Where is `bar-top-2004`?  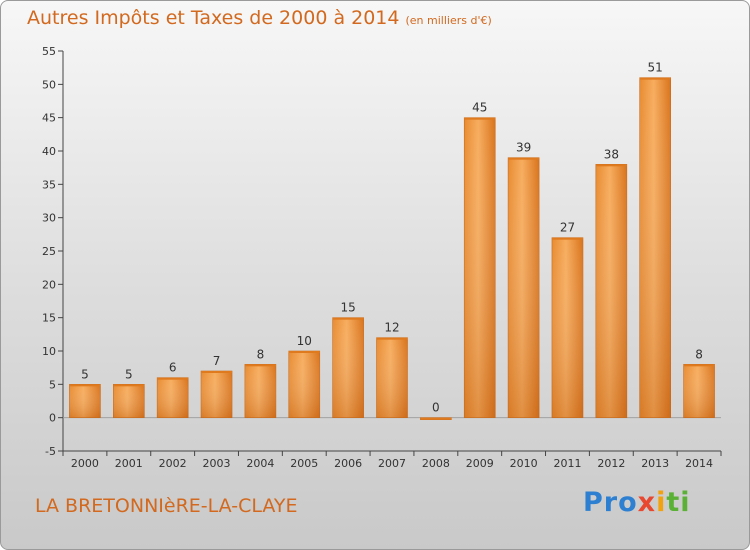 bar-top-2004 is located at coordinates (260, 365).